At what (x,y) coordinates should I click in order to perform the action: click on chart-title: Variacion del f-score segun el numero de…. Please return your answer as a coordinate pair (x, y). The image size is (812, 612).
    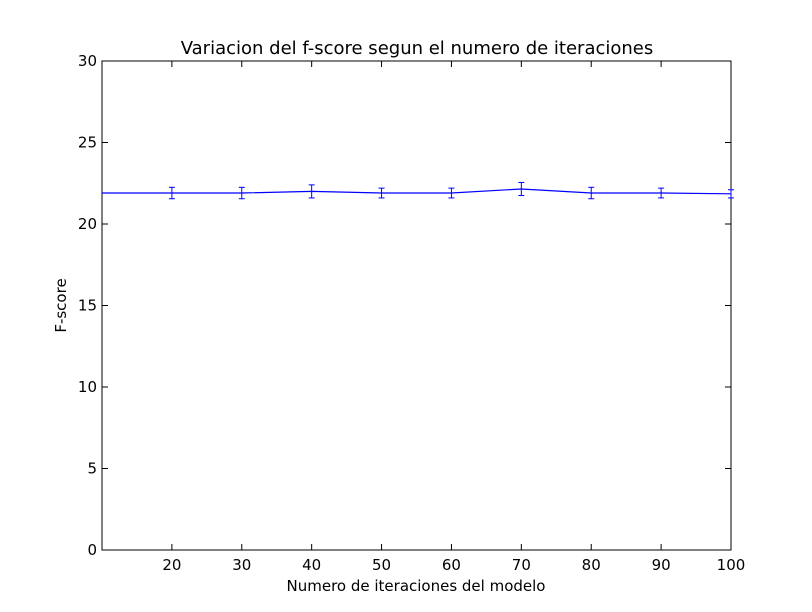
    Looking at the image, I should click on (417, 48).